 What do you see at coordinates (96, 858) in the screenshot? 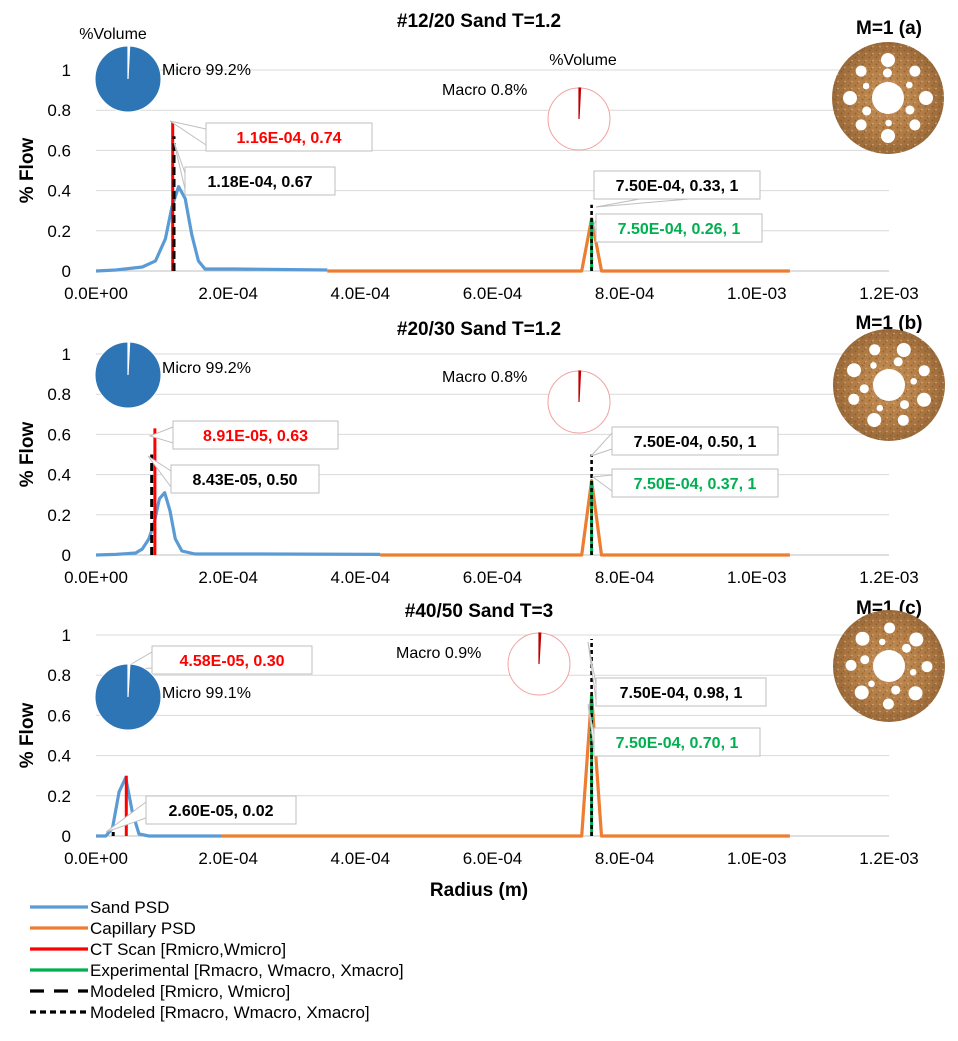
I see `x-tick-label: 0.0E+00` at bounding box center [96, 858].